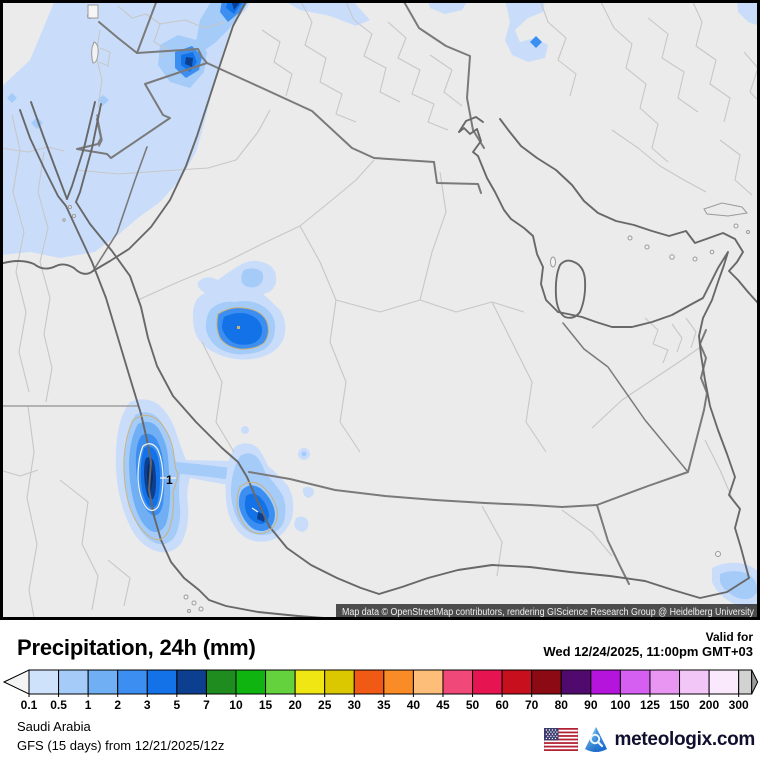  What do you see at coordinates (121, 745) in the screenshot?
I see `model-run-label: GFS (15 days) from 12/21/2025/12z` at bounding box center [121, 745].